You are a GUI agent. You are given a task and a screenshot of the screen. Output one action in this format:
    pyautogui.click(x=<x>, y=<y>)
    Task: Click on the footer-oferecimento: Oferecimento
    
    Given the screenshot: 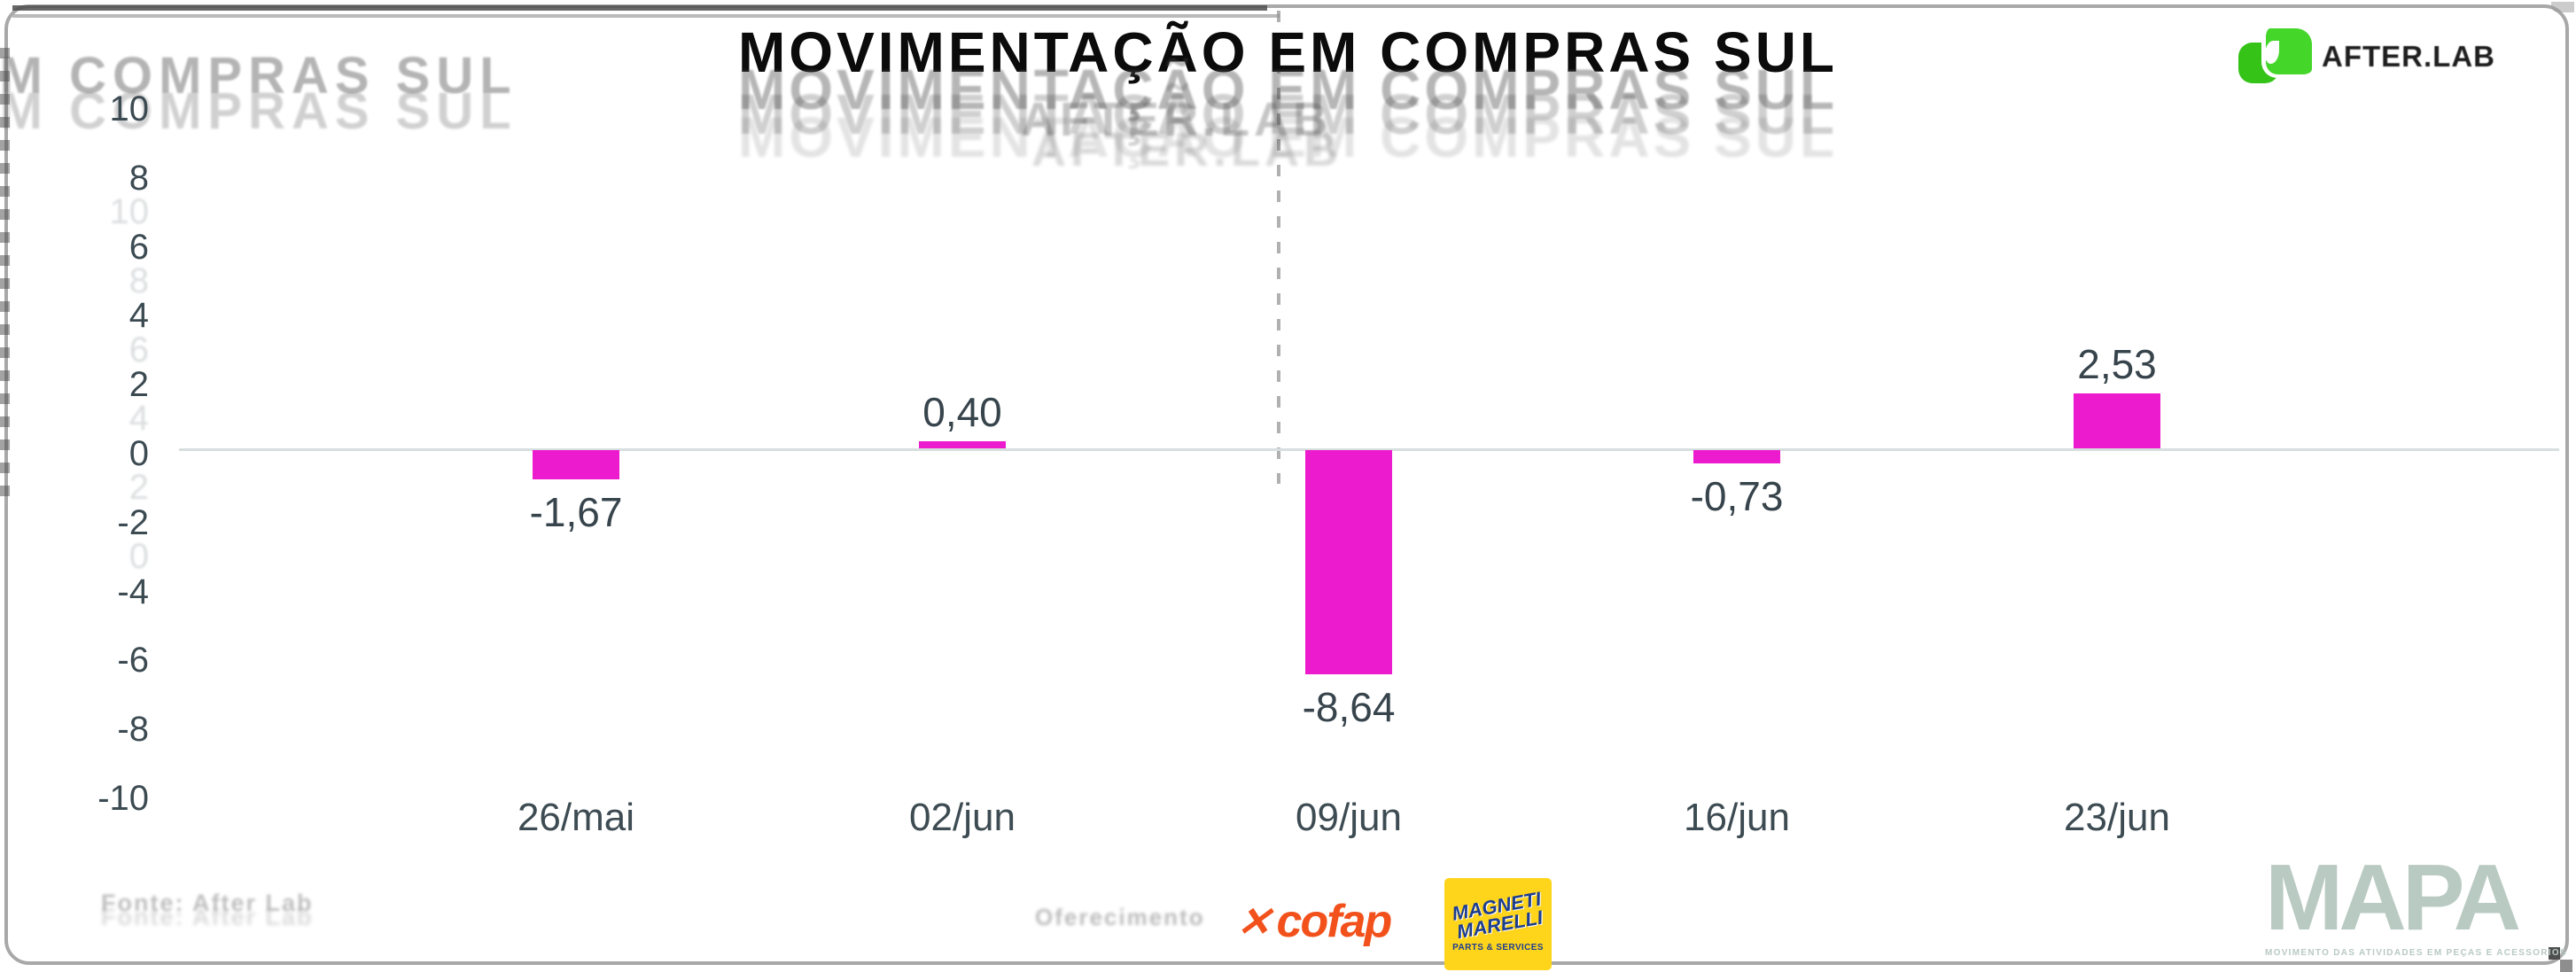 What is the action you would take?
    pyautogui.click(x=1120, y=917)
    